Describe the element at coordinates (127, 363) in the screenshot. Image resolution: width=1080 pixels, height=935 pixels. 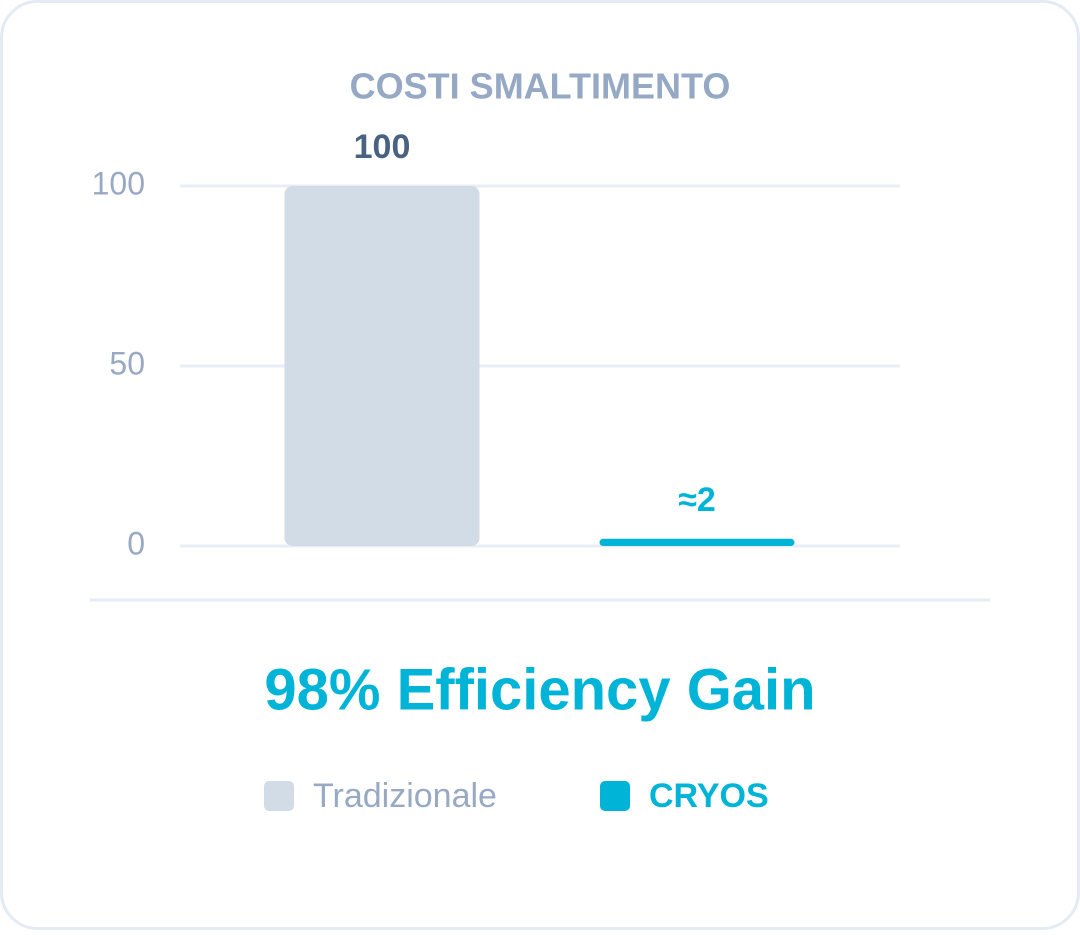
I see `y-tick-label: 50` at that location.